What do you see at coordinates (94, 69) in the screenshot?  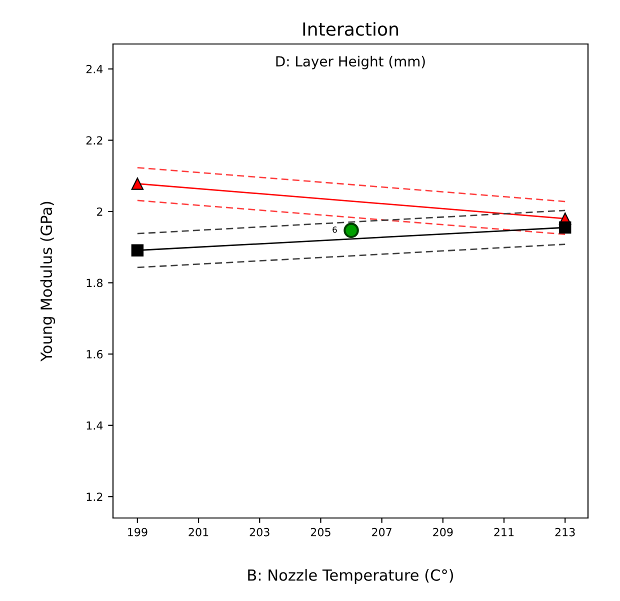 I see `y-tick-label: 2.4` at bounding box center [94, 69].